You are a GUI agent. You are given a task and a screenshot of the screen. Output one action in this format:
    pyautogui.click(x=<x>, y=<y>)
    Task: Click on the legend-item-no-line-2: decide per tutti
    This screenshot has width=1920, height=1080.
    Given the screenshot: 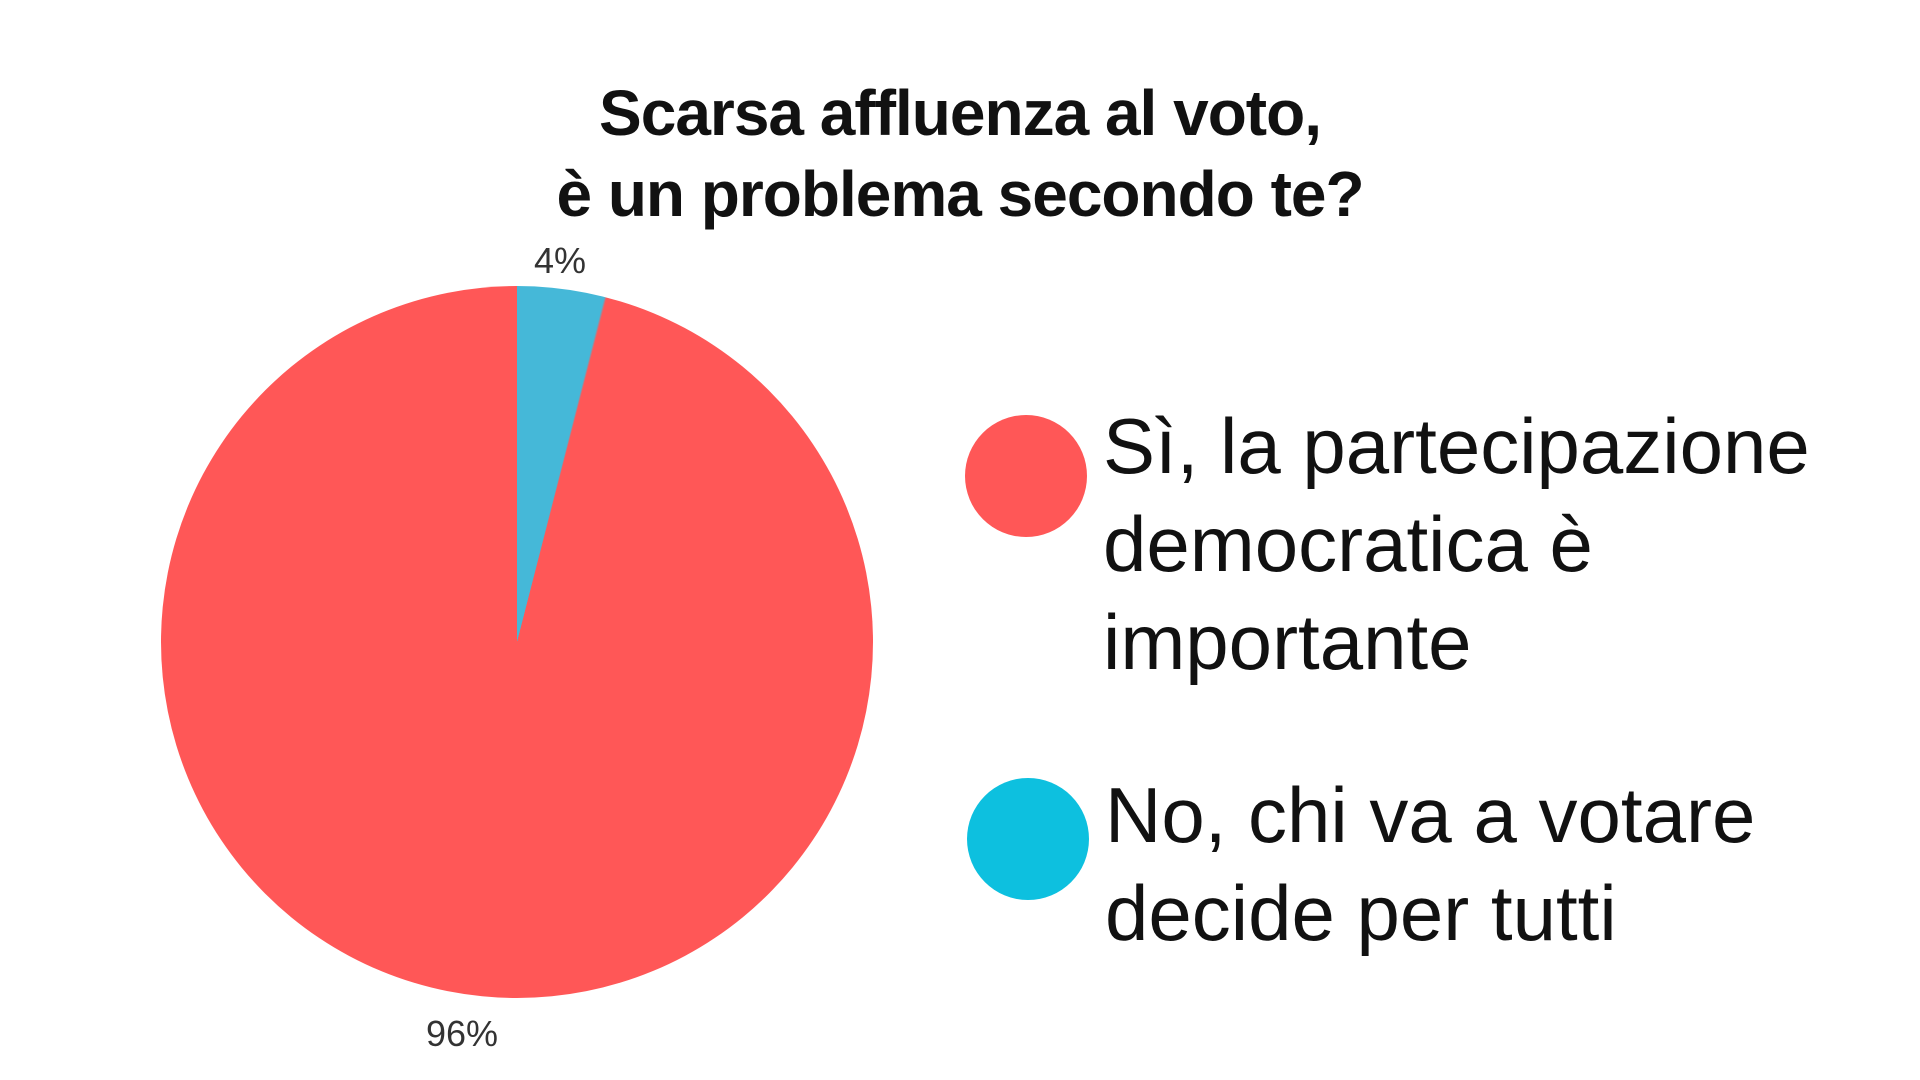 What is the action you would take?
    pyautogui.click(x=1361, y=913)
    